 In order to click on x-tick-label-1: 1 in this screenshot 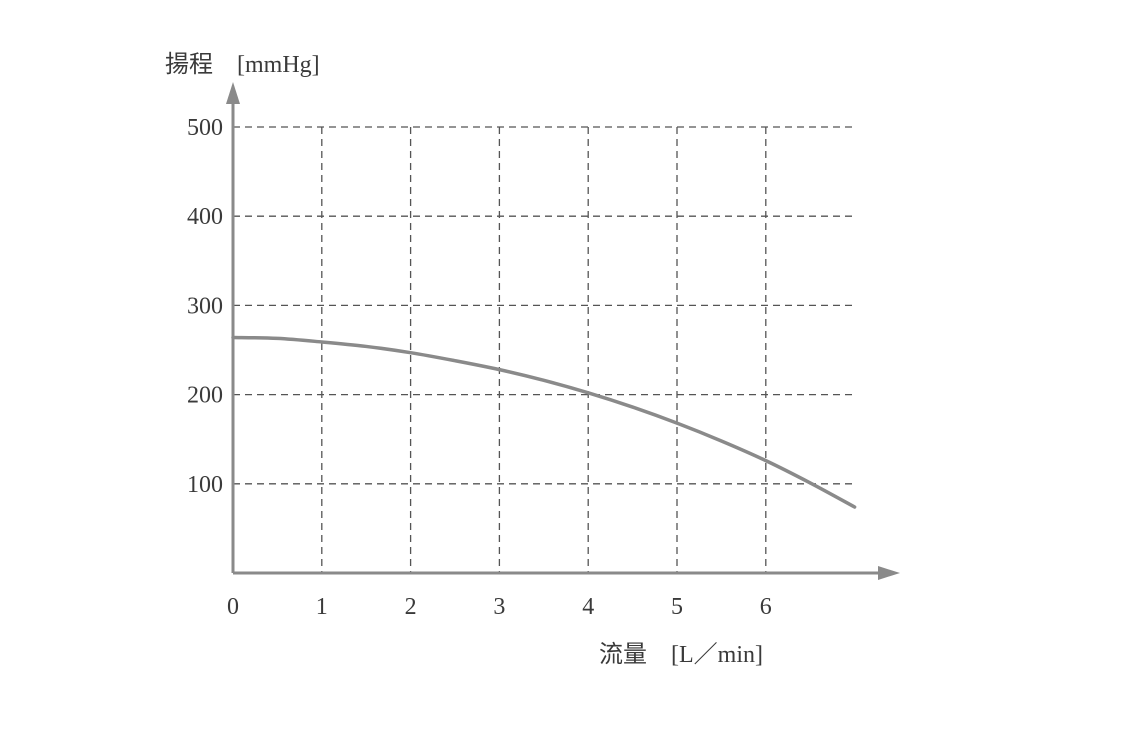, I will do `click(322, 607)`.